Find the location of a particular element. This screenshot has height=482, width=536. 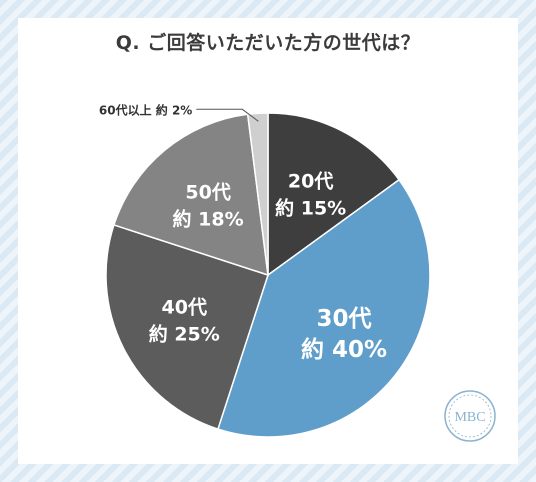

pie-callout: 60代以上 約 2% is located at coordinates (179, 112).